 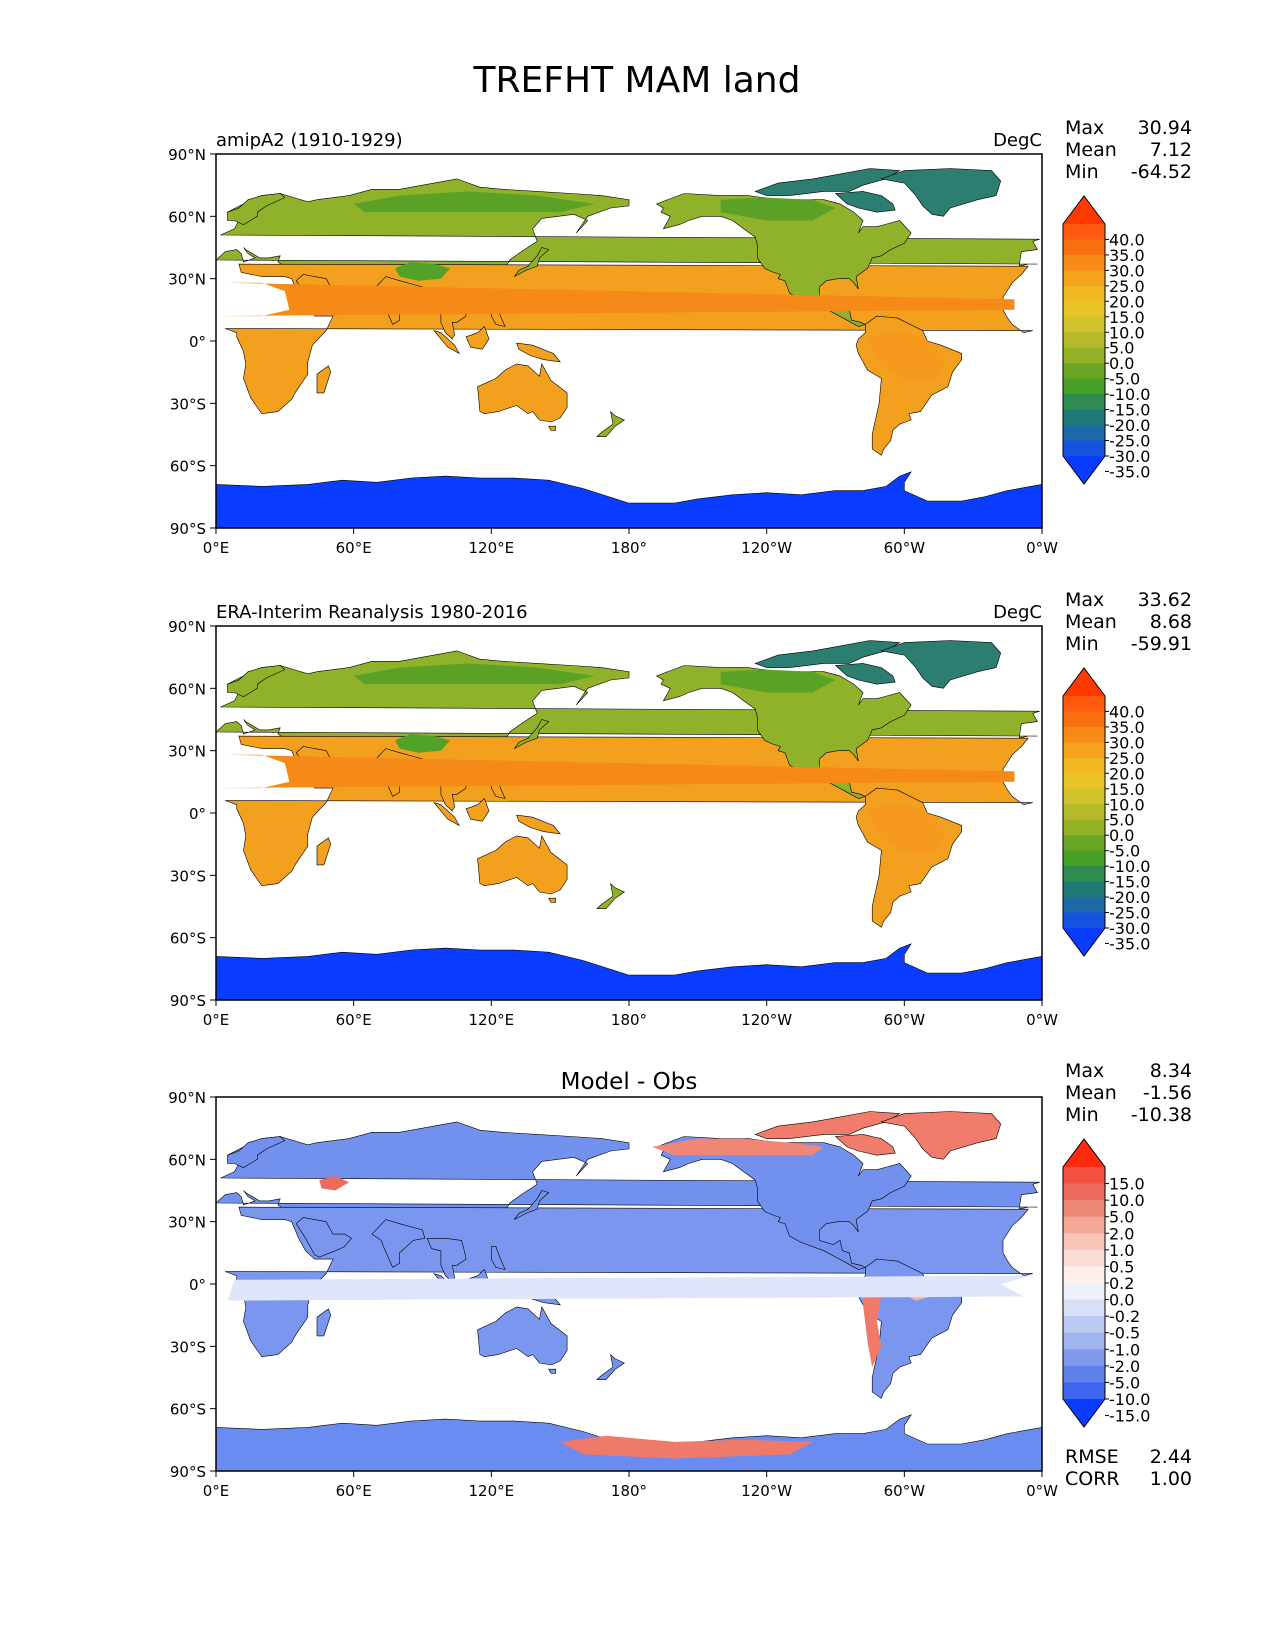 What do you see at coordinates (1171, 1071) in the screenshot?
I see `stat-value-max: 8.34` at bounding box center [1171, 1071].